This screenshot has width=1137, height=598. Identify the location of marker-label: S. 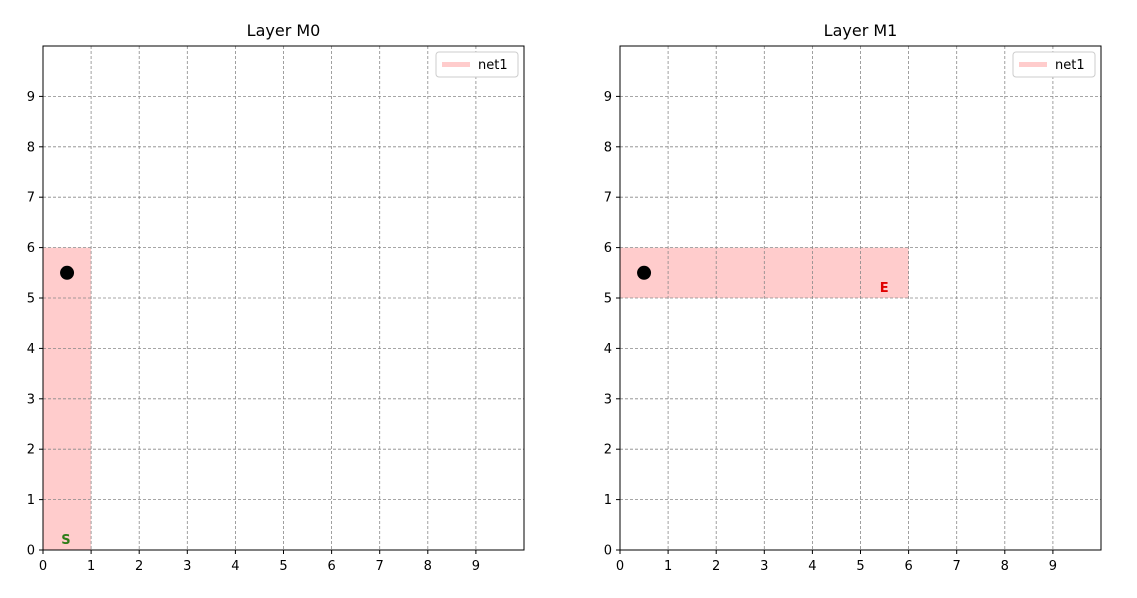
(65, 540).